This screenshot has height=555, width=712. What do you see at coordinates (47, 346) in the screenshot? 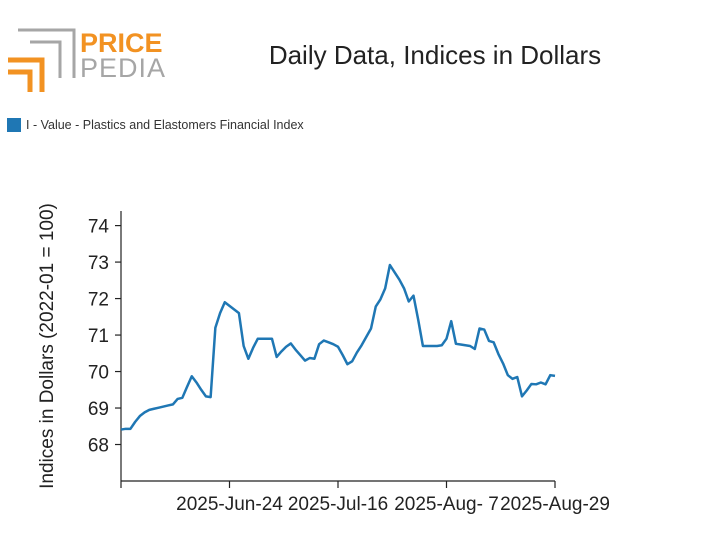
I see `y-axis-label: Indices in Dollars (2022-01 = 100)` at bounding box center [47, 346].